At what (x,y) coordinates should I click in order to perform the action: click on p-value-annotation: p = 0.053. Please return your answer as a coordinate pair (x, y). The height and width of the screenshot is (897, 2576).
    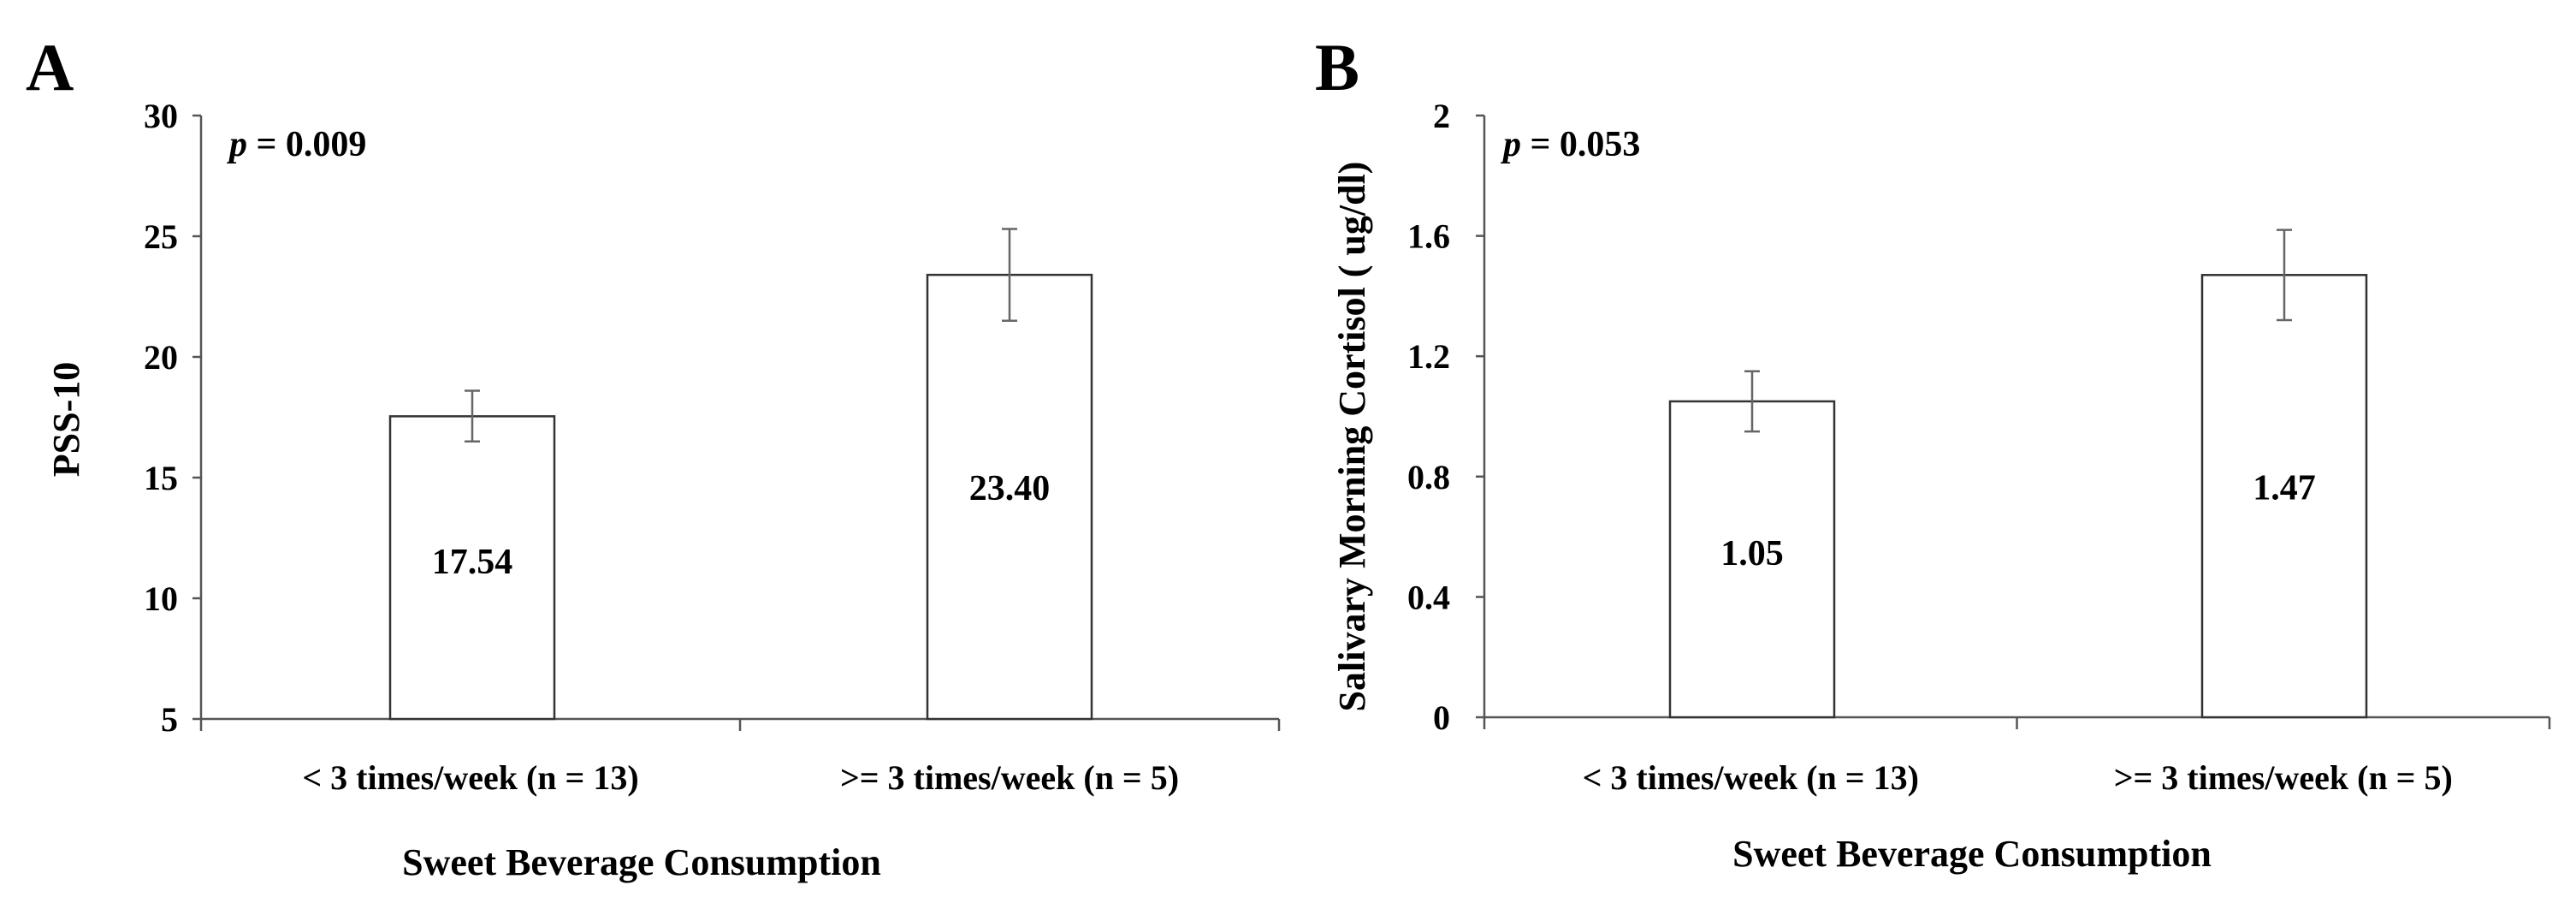
    Looking at the image, I should click on (1570, 144).